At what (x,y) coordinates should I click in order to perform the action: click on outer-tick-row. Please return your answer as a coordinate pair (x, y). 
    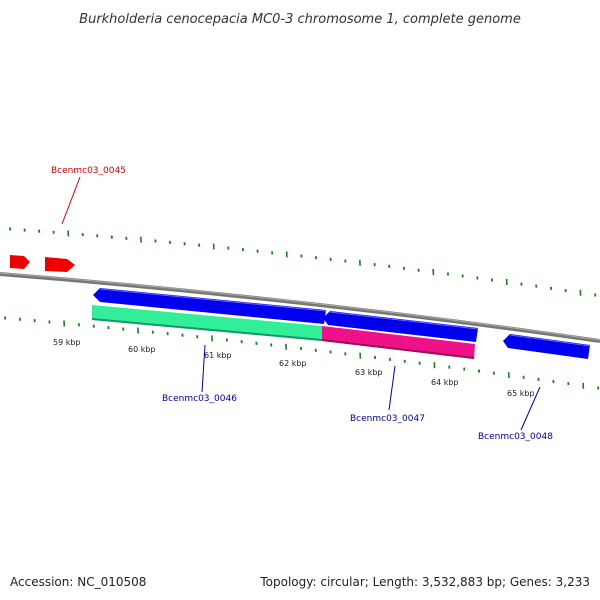
    Looking at the image, I should click on (303, 262).